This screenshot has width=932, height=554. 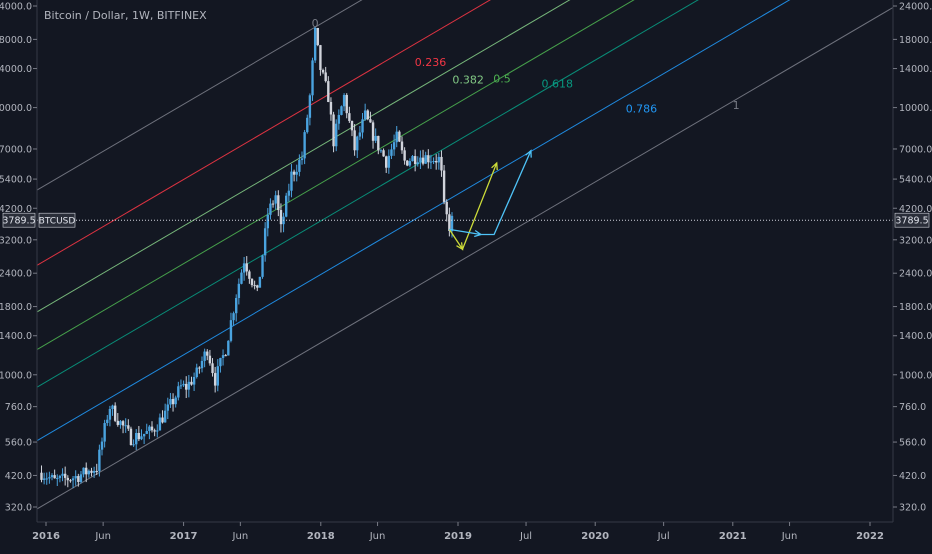 I want to click on y-tick-label: 420.0, so click(x=18, y=476).